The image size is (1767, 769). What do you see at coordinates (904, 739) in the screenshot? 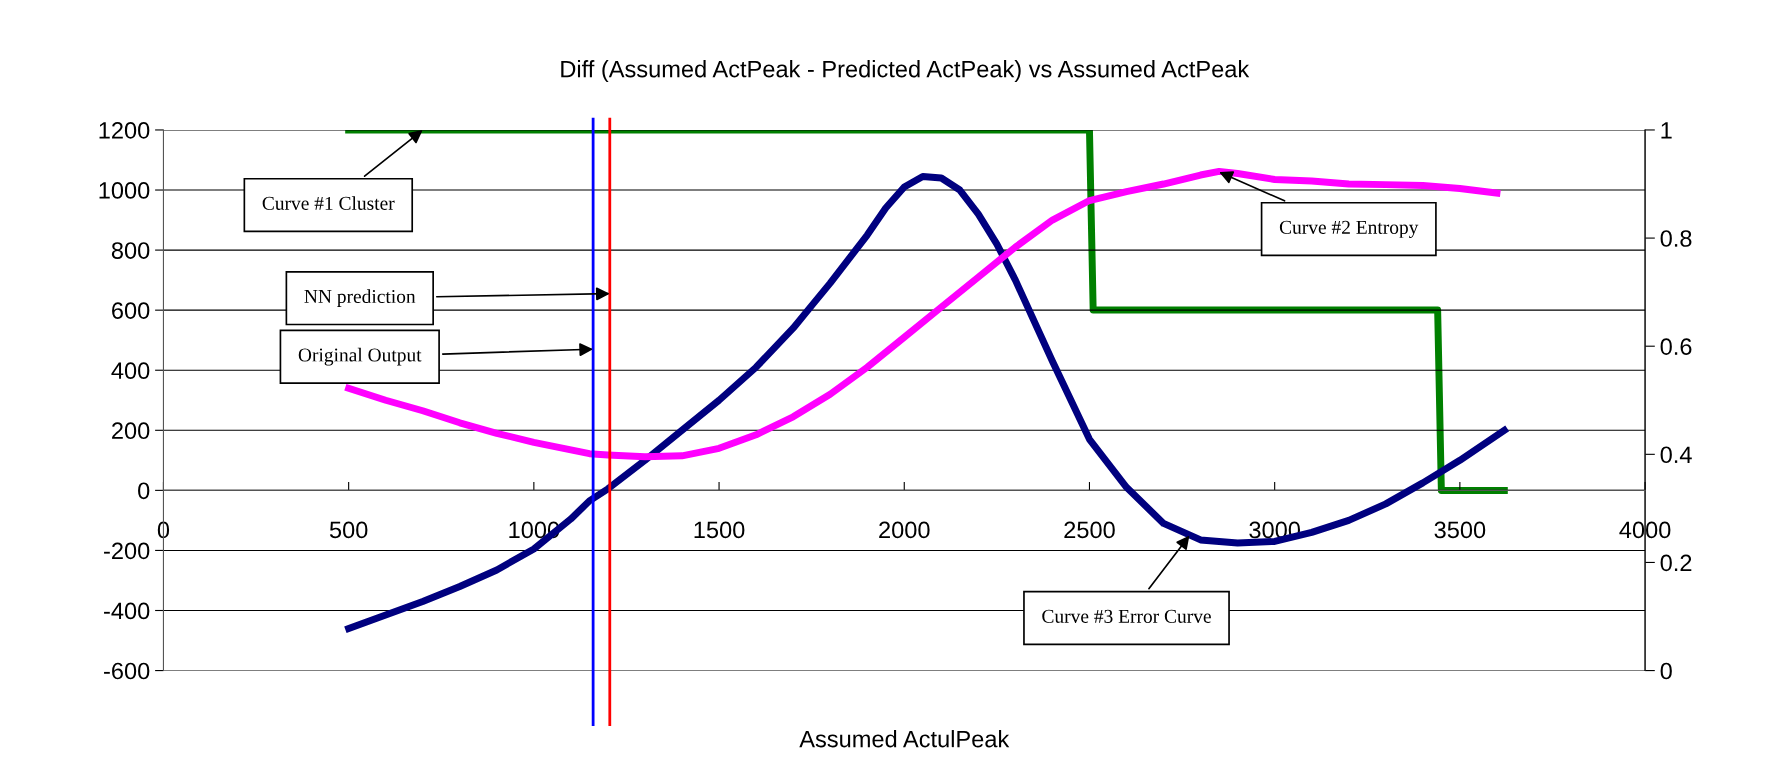
I see `x-axis-title: Assumed ActulPeak` at bounding box center [904, 739].